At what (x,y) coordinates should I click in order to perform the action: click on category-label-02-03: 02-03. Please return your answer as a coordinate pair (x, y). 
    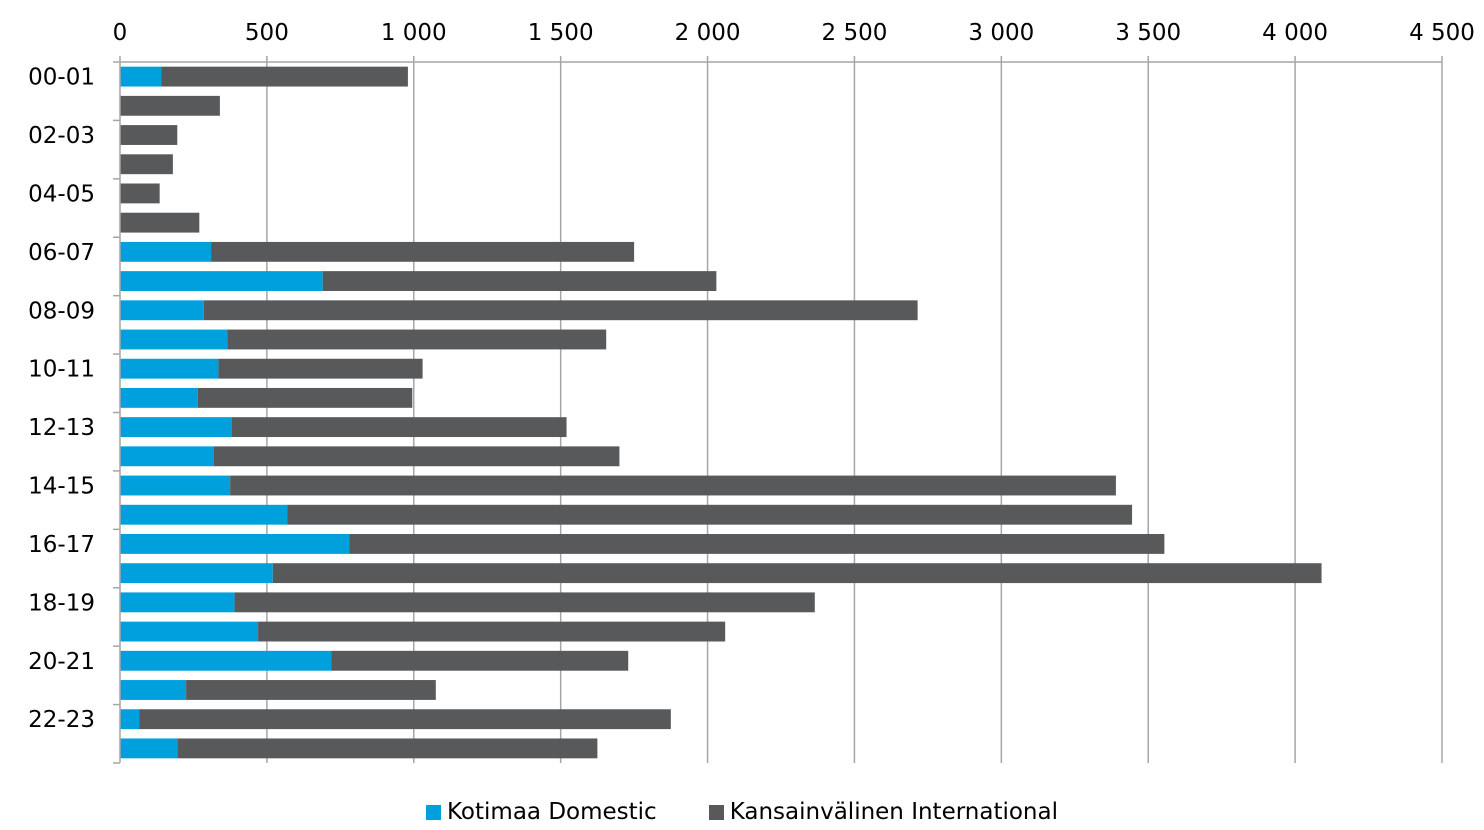
    Looking at the image, I should click on (61, 136).